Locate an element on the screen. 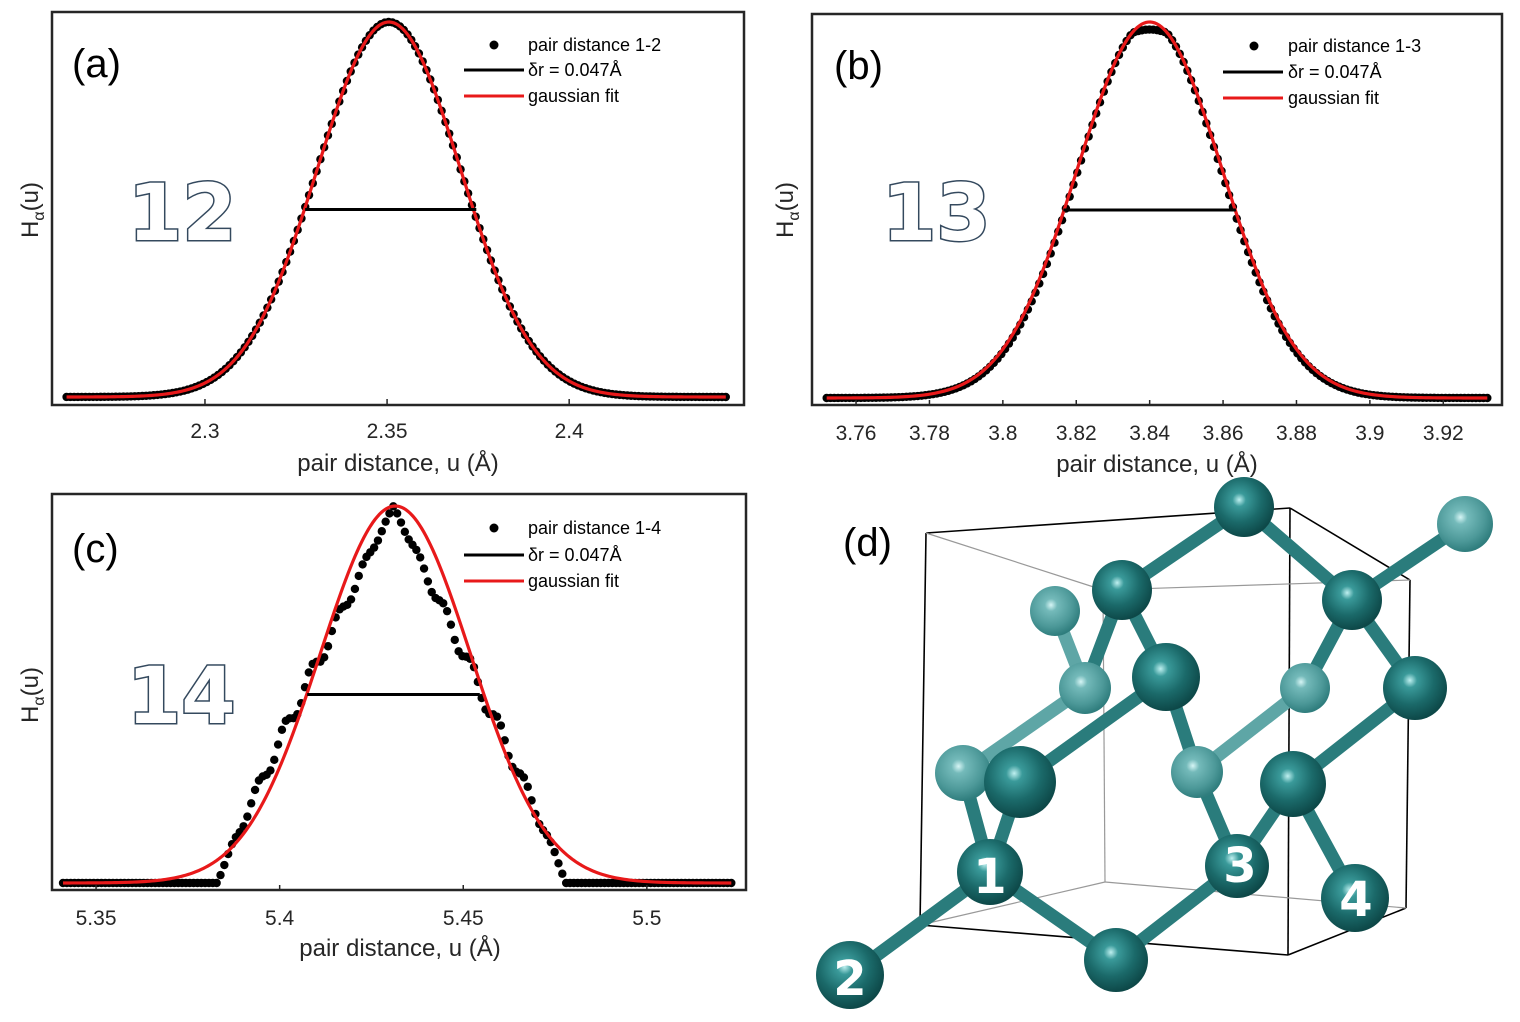 The height and width of the screenshot is (1022, 1520). panel-d-label: (d) is located at coordinates (867, 543).